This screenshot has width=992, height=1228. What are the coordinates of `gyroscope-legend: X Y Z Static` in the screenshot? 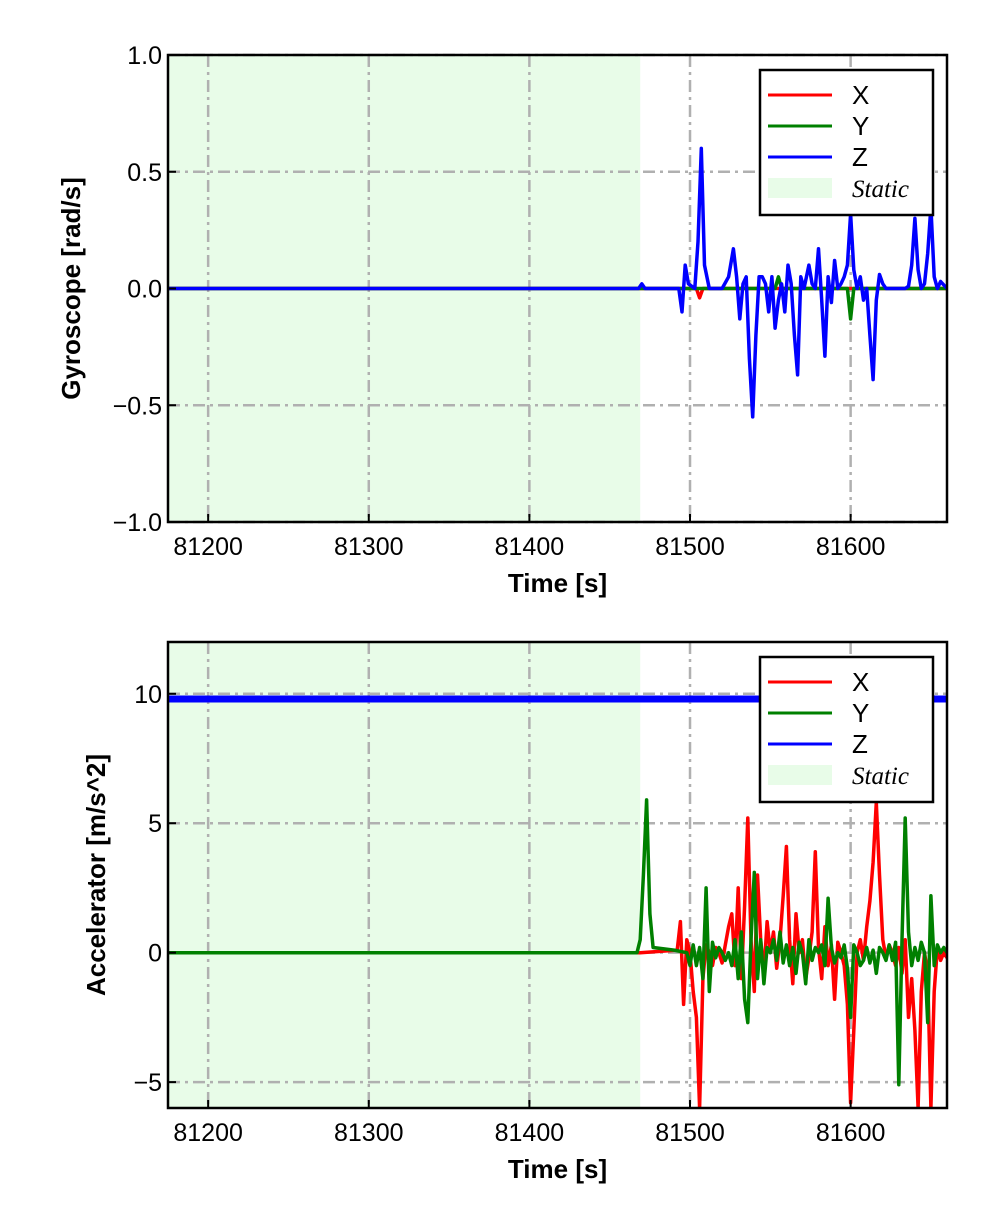 It's located at (846, 142).